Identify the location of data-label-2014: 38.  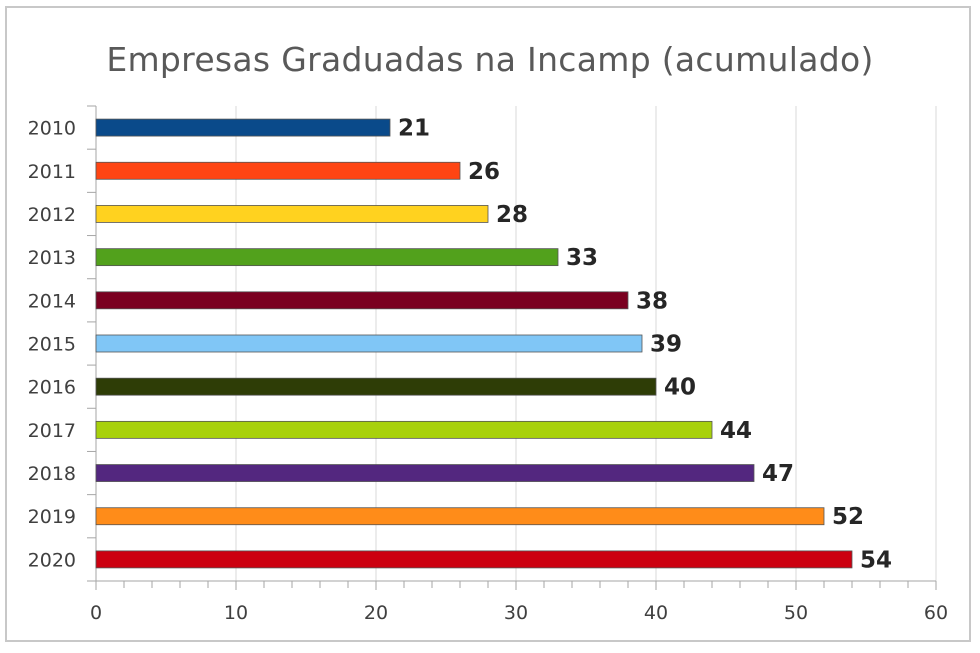
(652, 301).